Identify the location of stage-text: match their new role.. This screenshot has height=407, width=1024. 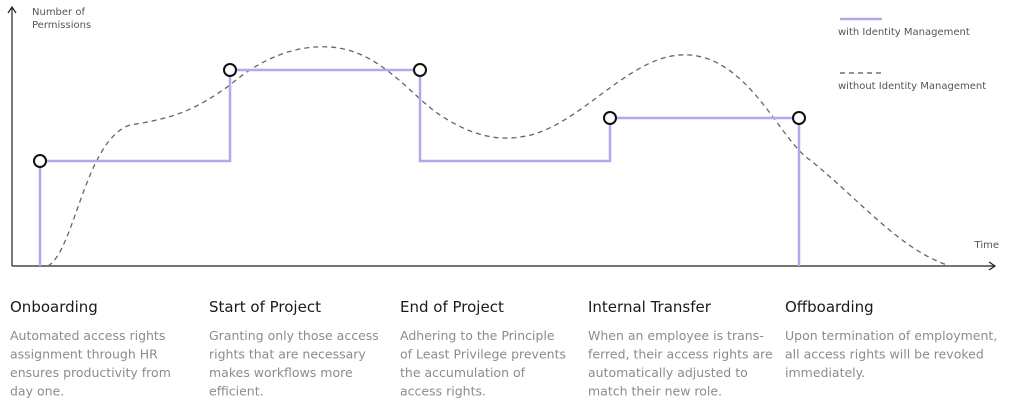
(655, 391).